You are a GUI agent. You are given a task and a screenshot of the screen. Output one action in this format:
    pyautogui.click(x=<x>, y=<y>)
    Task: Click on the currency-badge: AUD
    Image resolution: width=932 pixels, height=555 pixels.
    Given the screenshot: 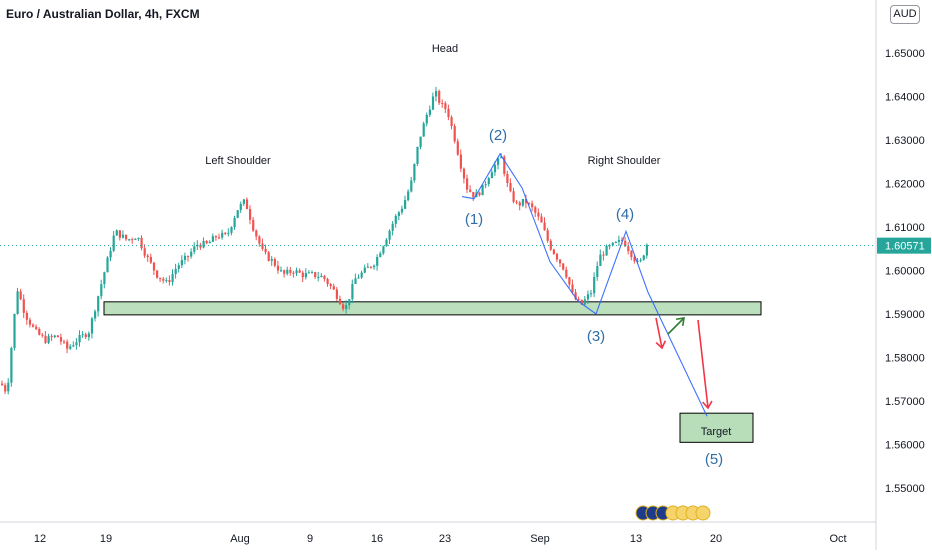 What is the action you would take?
    pyautogui.click(x=905, y=14)
    